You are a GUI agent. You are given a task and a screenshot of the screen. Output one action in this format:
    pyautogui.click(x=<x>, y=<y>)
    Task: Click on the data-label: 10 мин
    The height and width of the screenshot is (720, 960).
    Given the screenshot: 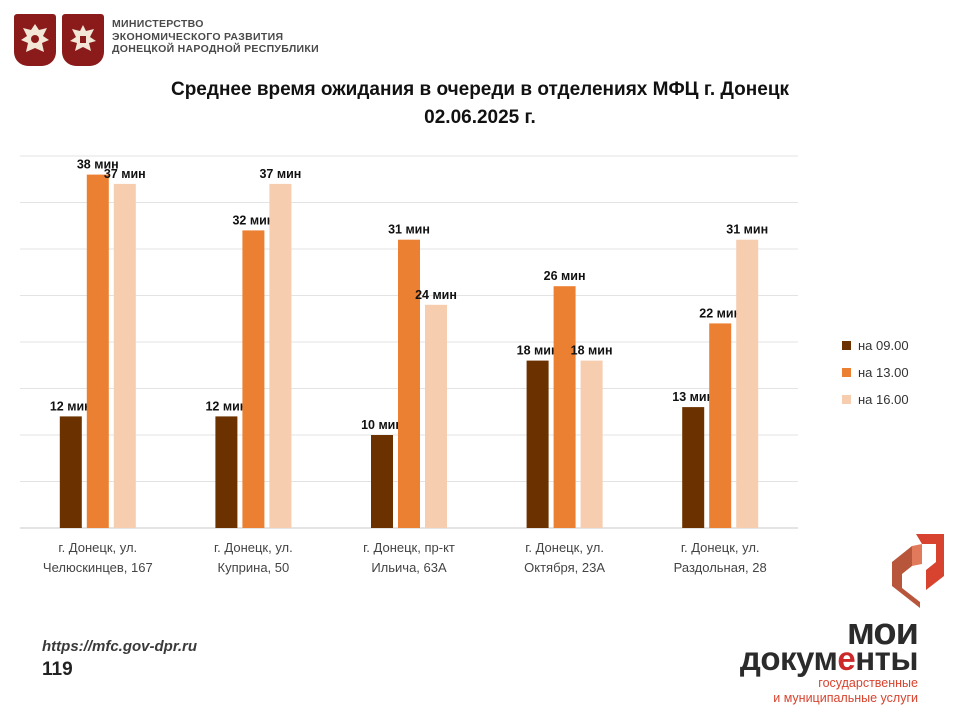 What is the action you would take?
    pyautogui.click(x=382, y=425)
    